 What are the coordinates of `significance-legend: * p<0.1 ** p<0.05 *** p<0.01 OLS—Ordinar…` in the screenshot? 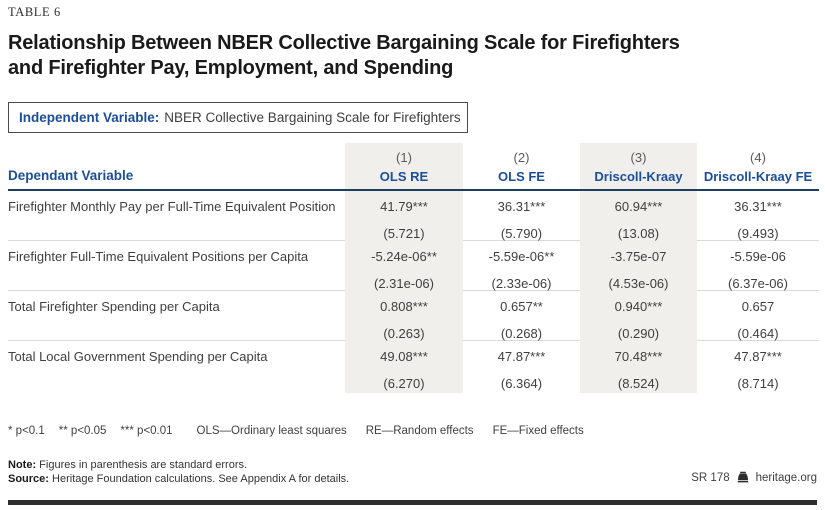 It's located at (303, 431).